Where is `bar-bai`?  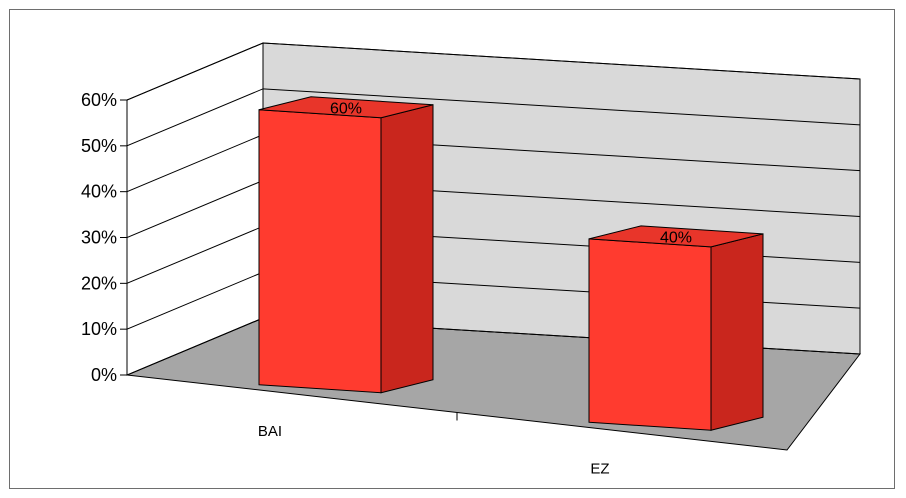
bar-bai is located at coordinates (346, 245).